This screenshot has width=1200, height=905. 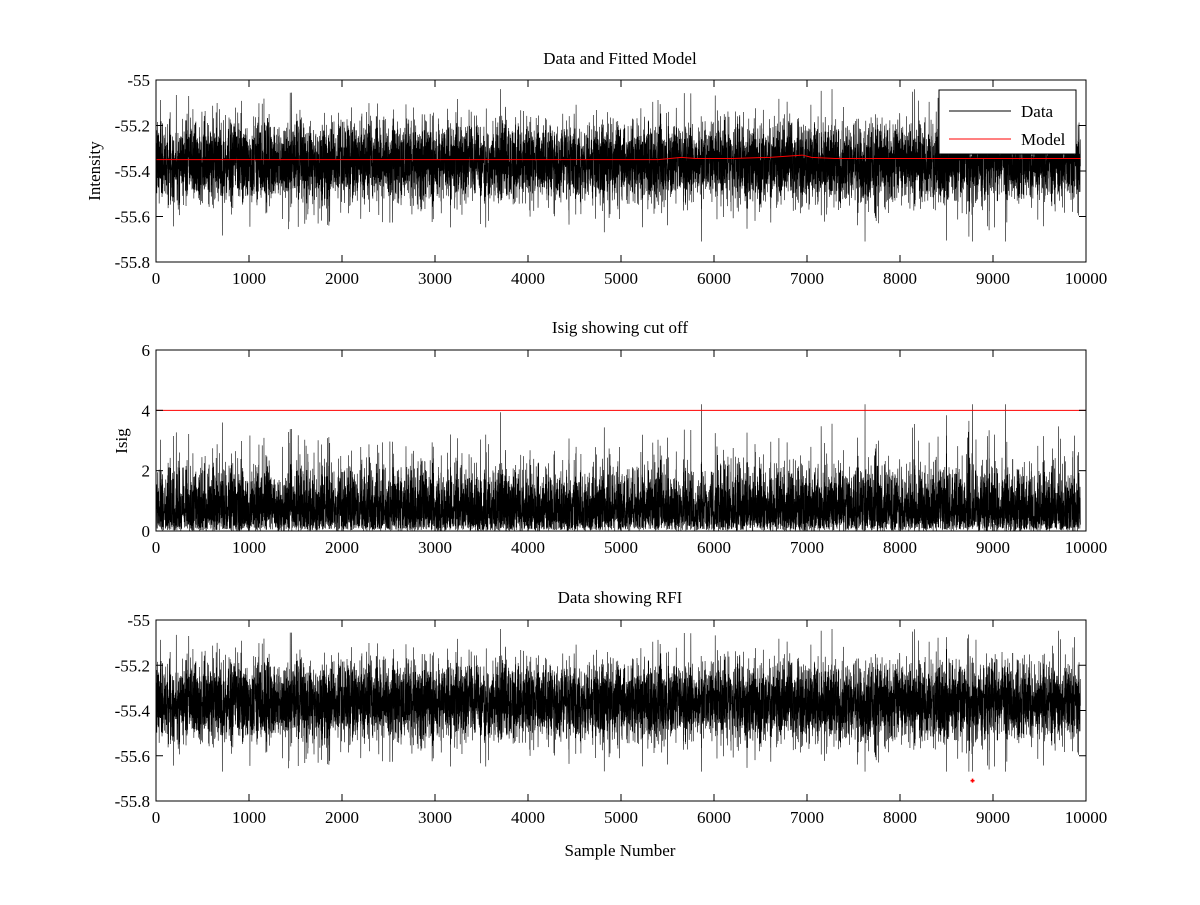 What do you see at coordinates (618, 468) in the screenshot?
I see `series-line-isig` at bounding box center [618, 468].